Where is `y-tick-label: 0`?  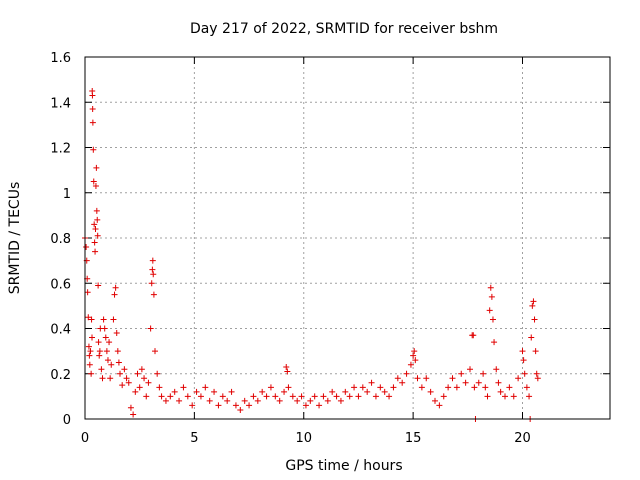
y-tick-label: 0 is located at coordinates (67, 420).